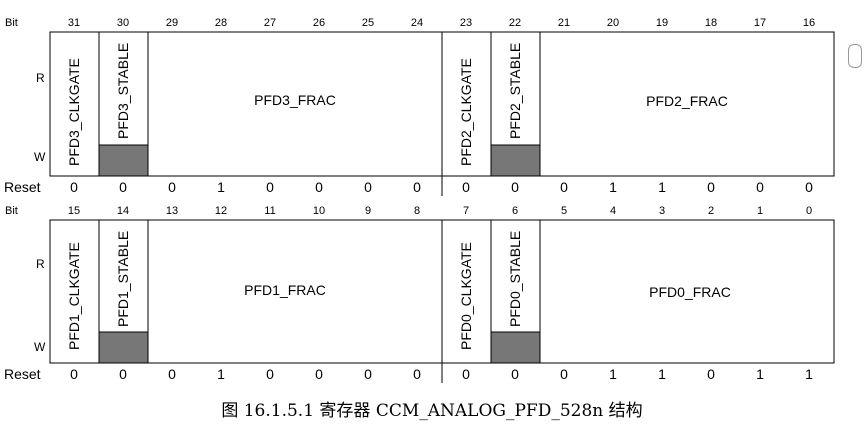 The image size is (864, 424). I want to click on bit-number: 25, so click(368, 23).